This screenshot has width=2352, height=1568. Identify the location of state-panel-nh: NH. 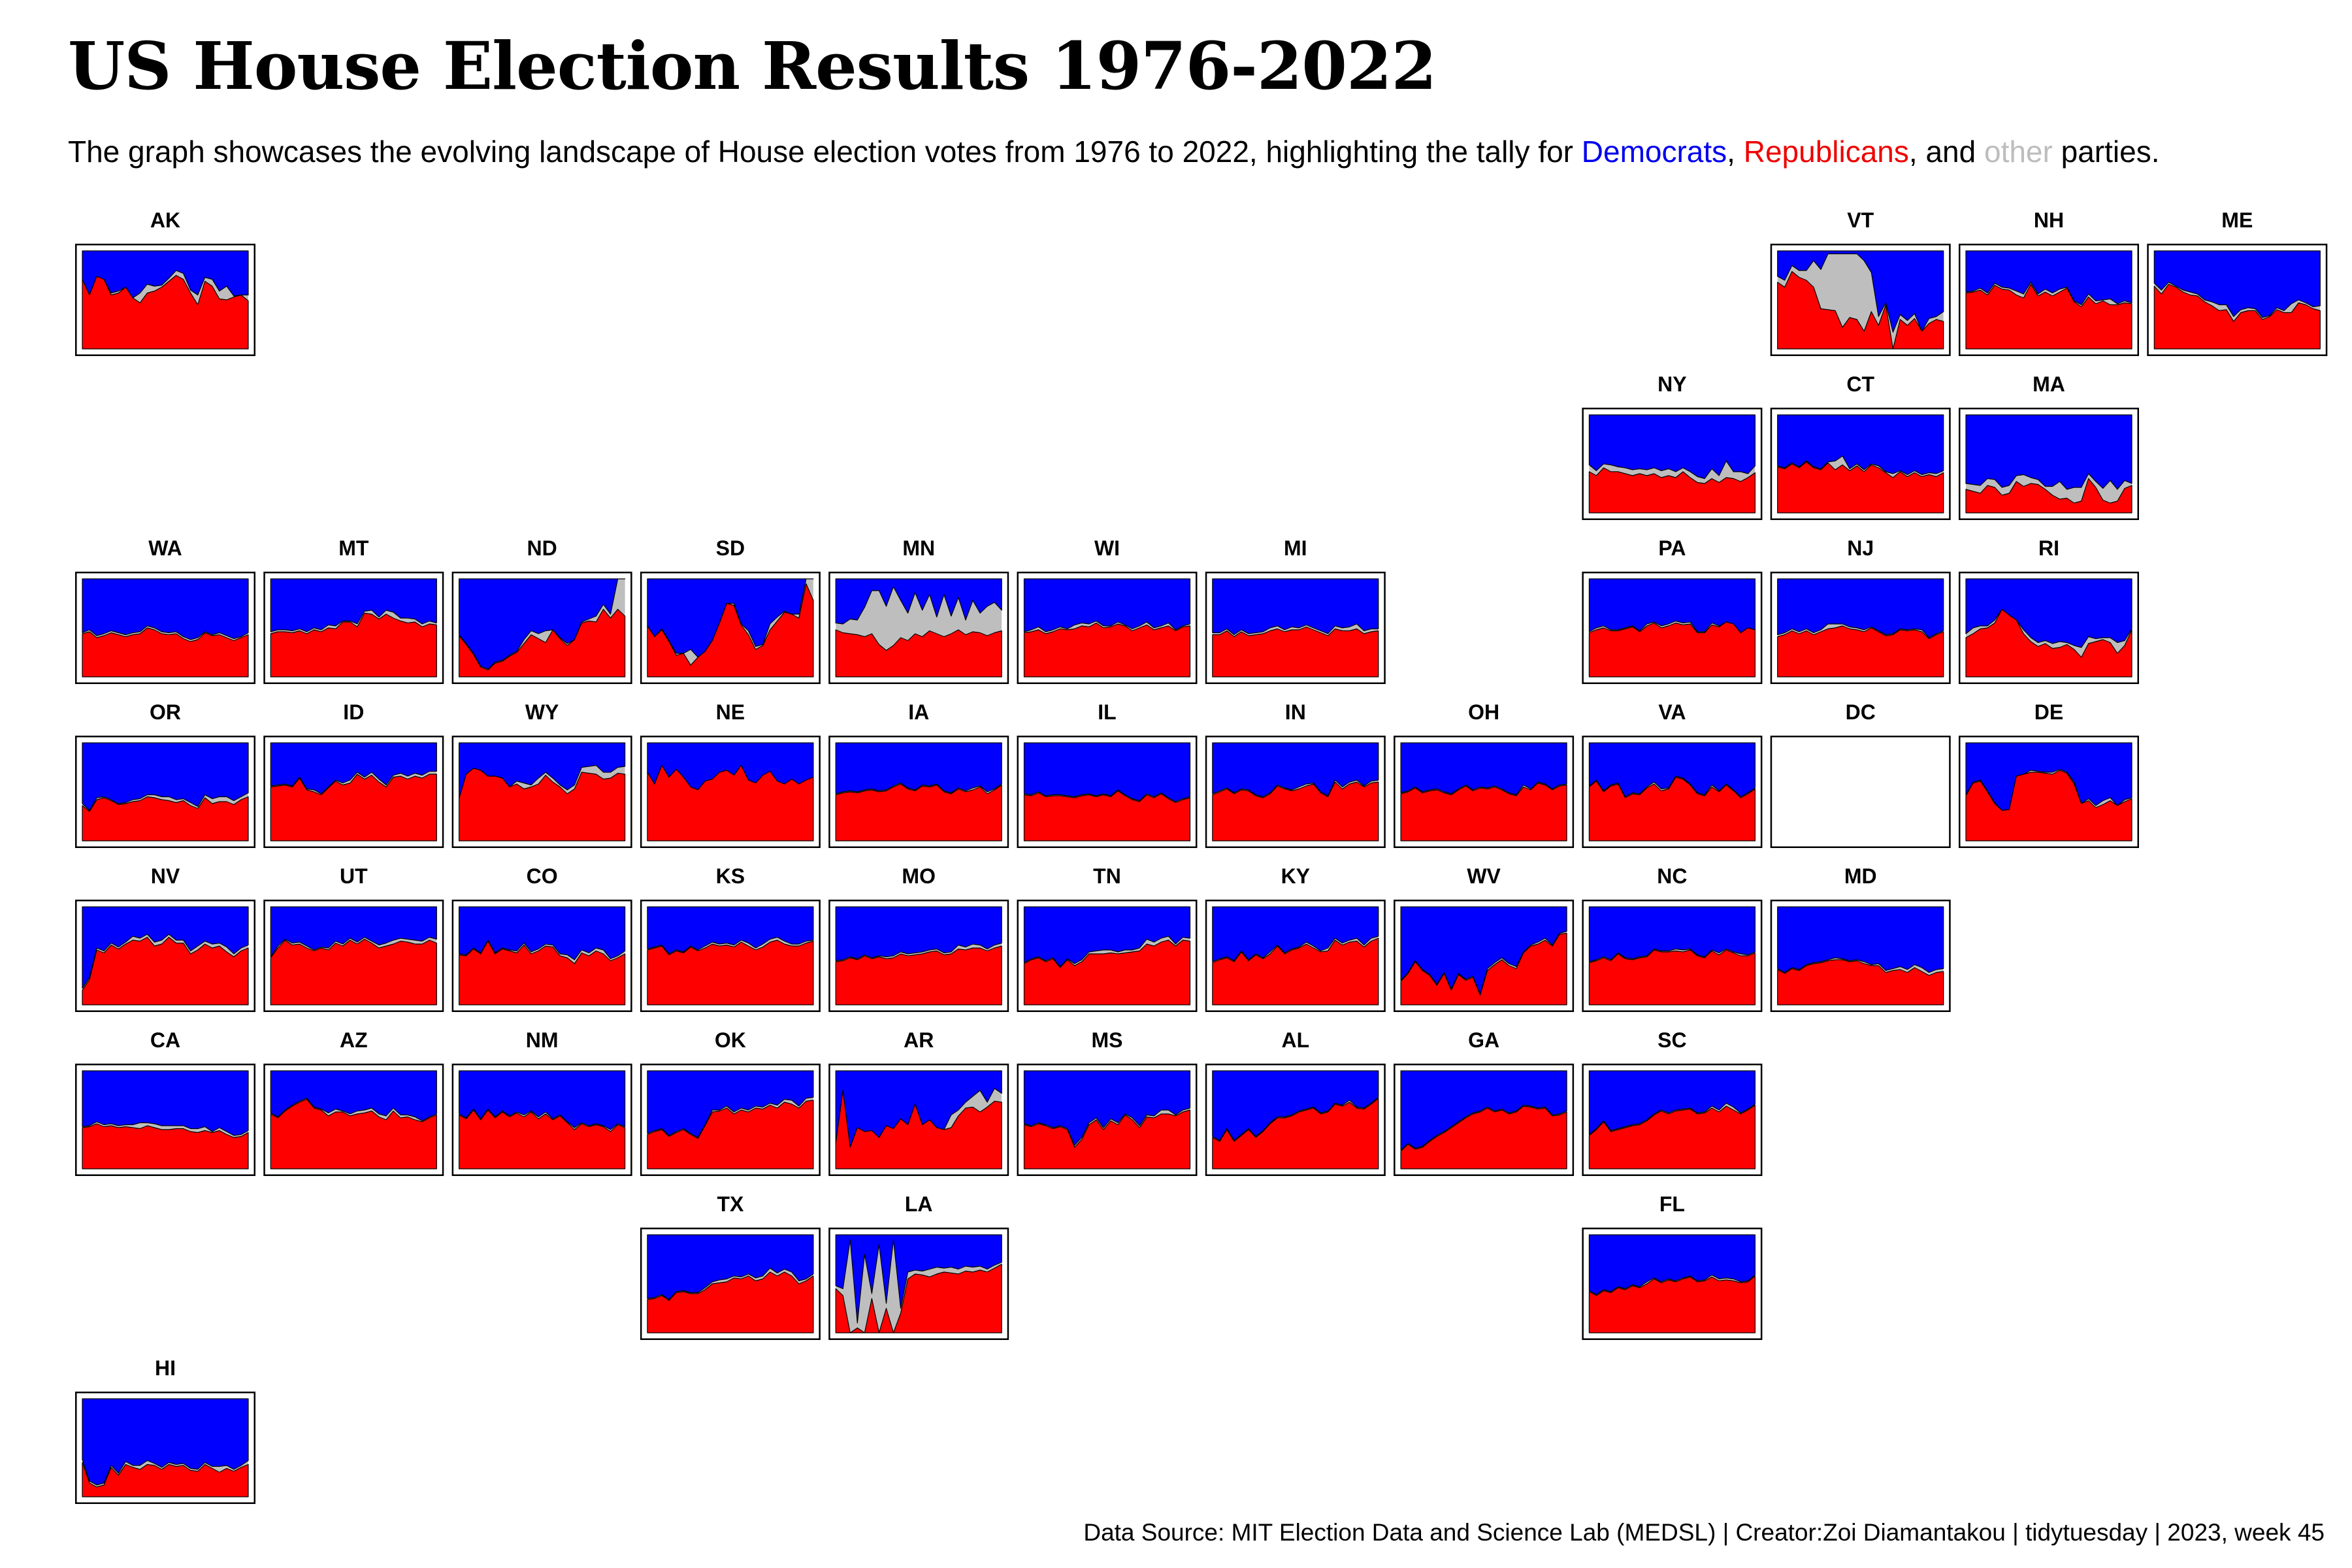
(2049, 282).